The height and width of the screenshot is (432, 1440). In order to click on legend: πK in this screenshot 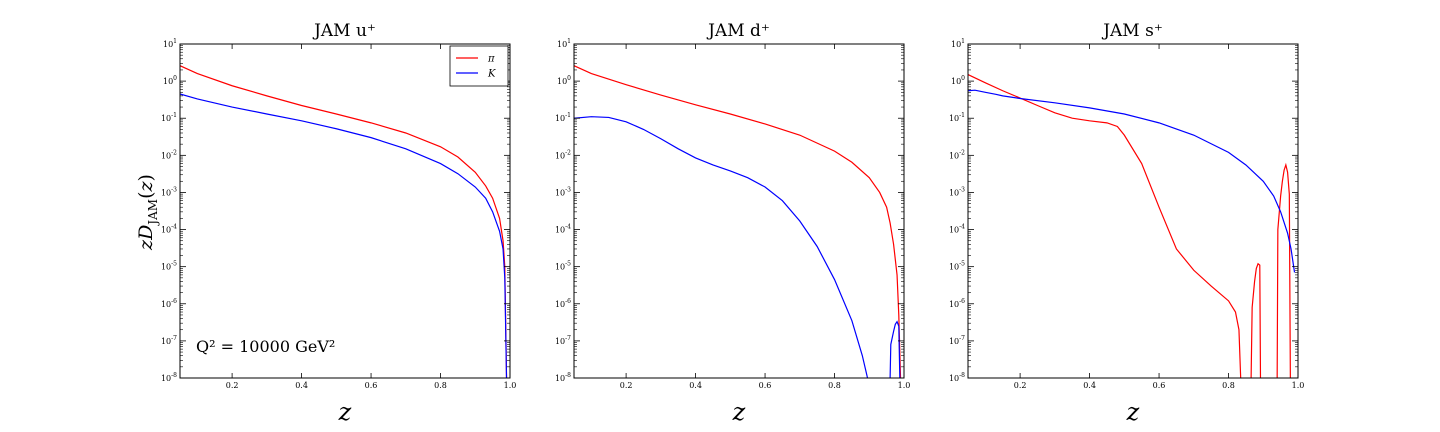, I will do `click(479, 66)`.